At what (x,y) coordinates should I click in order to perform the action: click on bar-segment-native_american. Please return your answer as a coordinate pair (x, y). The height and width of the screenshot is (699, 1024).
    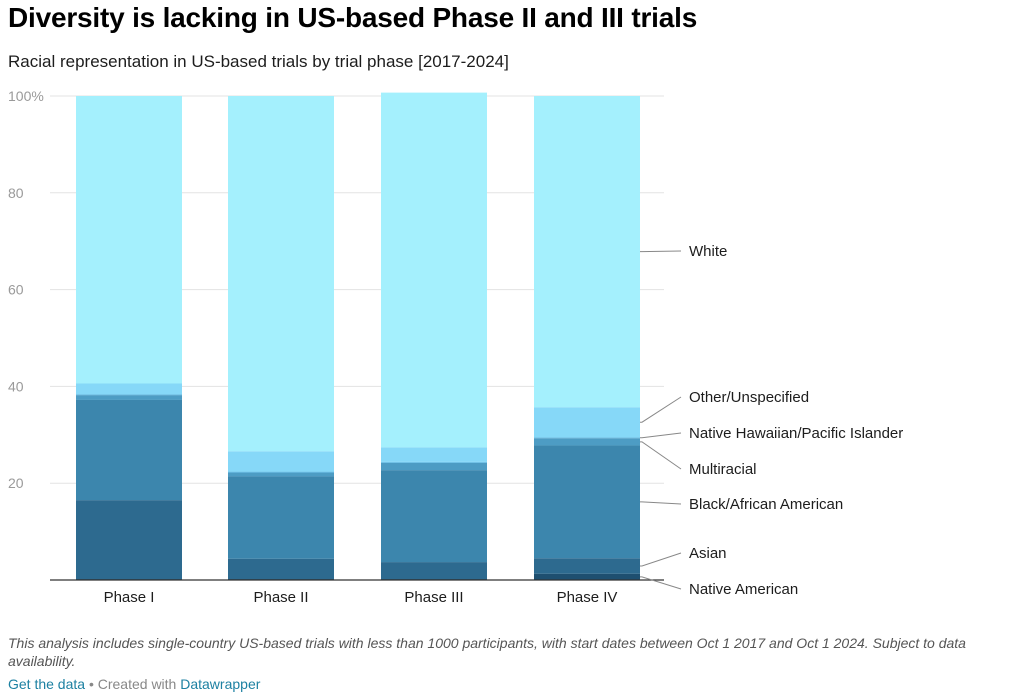
    Looking at the image, I should click on (587, 576).